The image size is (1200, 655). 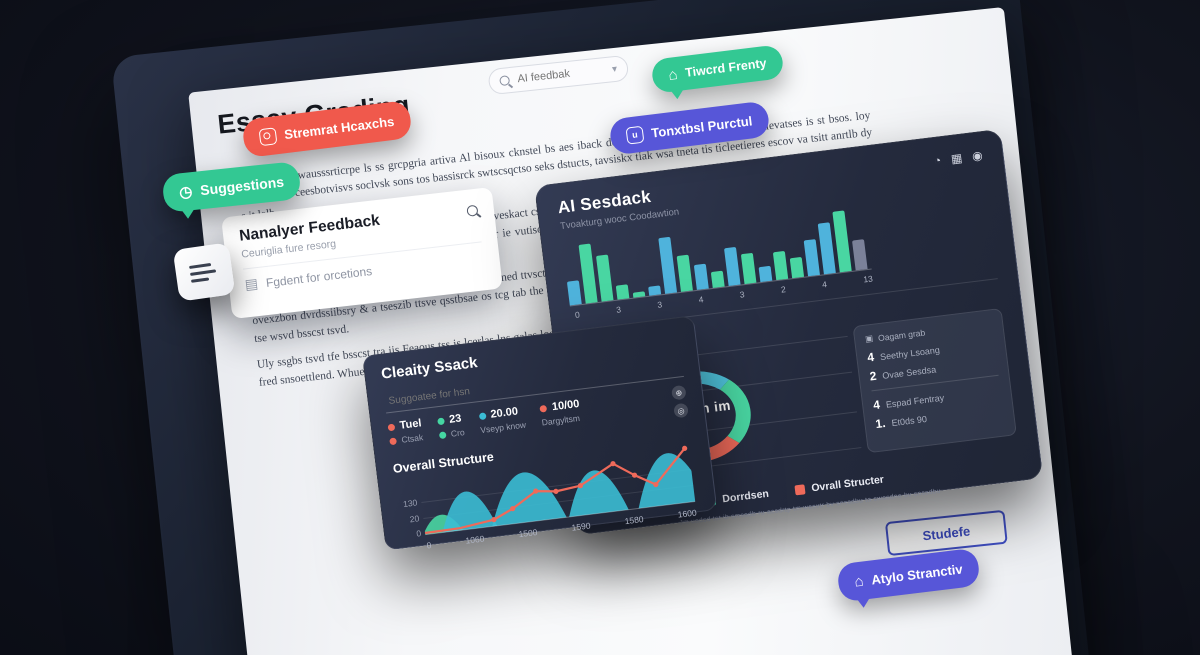 I want to click on stat-value-row: Tuel, so click(x=404, y=425).